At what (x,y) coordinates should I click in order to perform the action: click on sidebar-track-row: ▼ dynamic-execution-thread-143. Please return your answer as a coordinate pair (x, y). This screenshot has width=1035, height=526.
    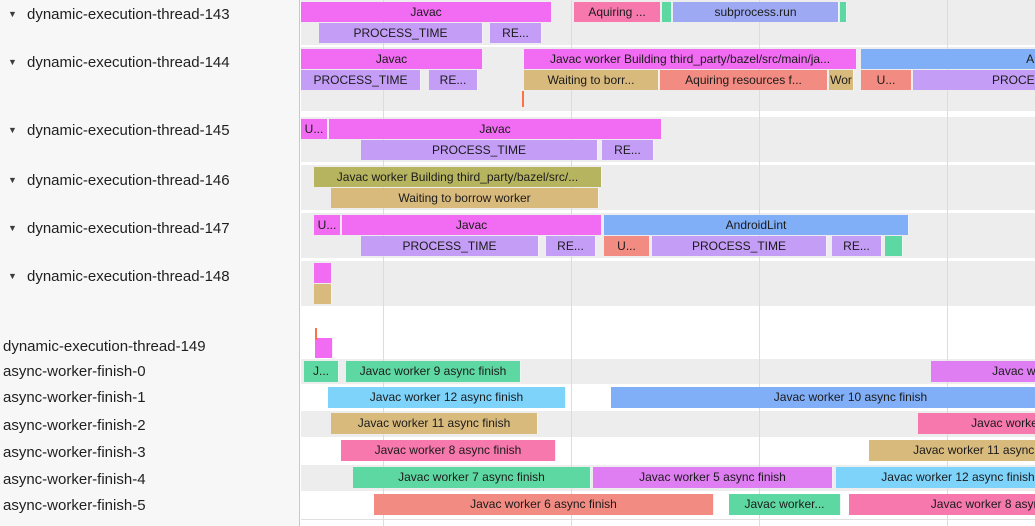
    Looking at the image, I should click on (115, 14).